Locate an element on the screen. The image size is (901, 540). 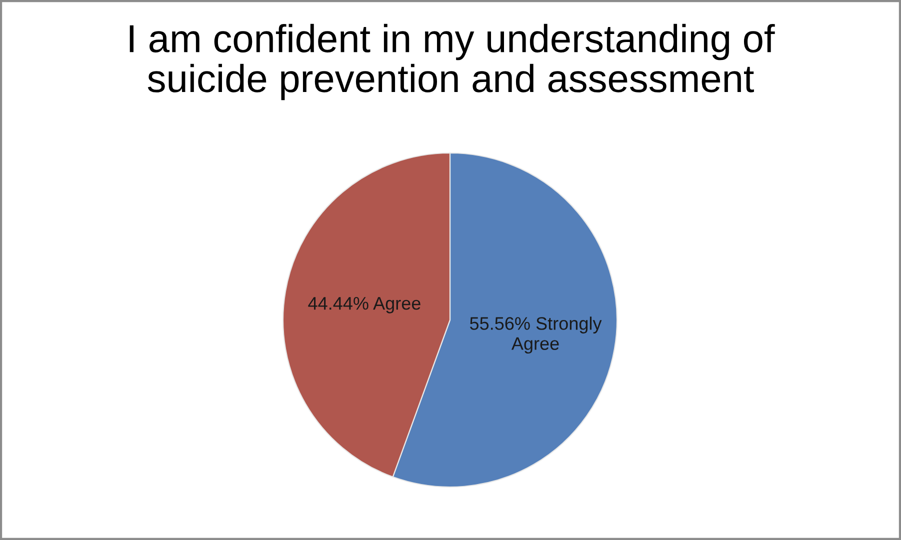
chart-title: I am confident in my understanding of suicide prevention and assessment is located at coordinates (452, 62).